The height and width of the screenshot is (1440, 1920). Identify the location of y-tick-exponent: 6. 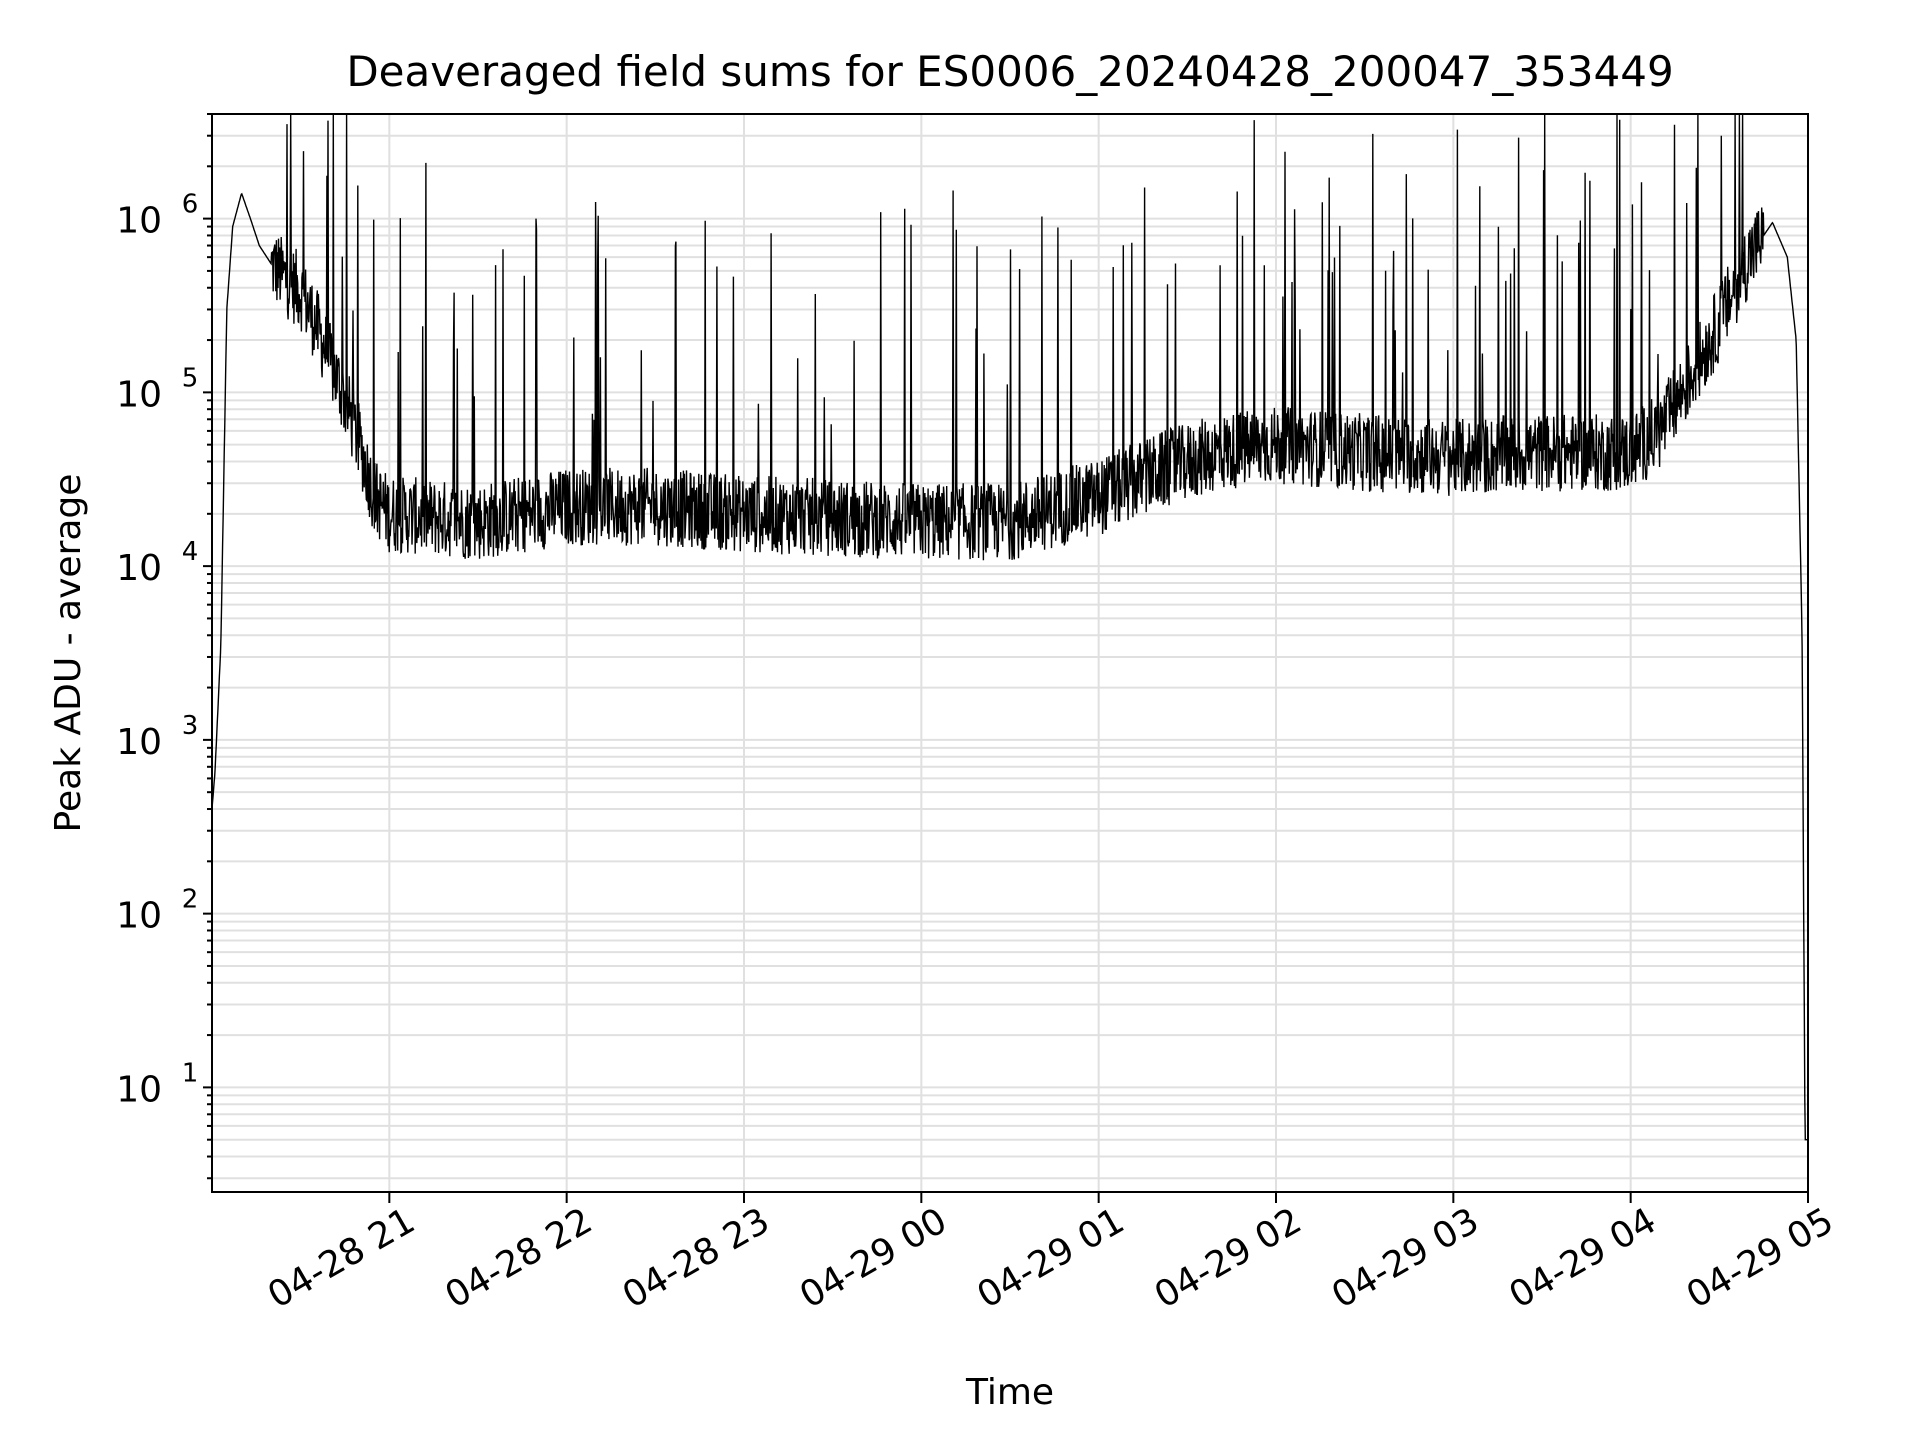
(190, 205).